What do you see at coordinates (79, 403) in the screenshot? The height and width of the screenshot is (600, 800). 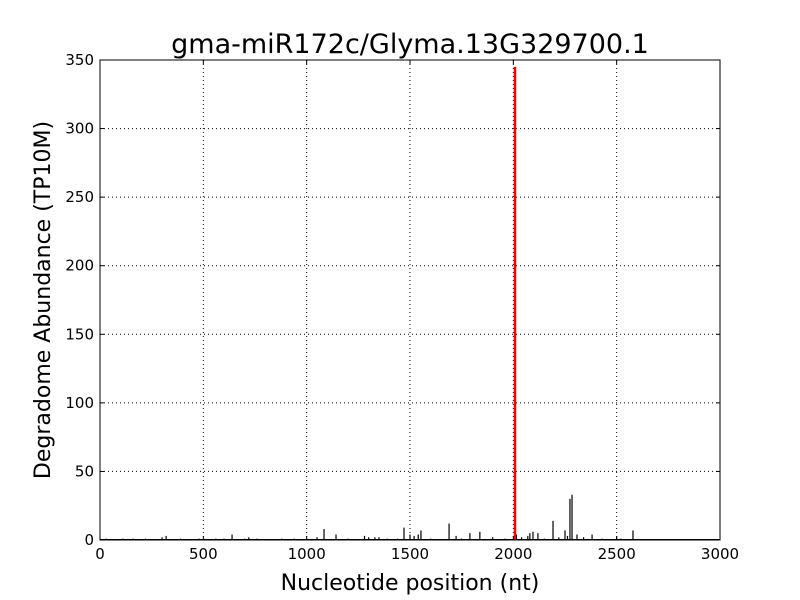 I see `y-tick-label: 100` at bounding box center [79, 403].